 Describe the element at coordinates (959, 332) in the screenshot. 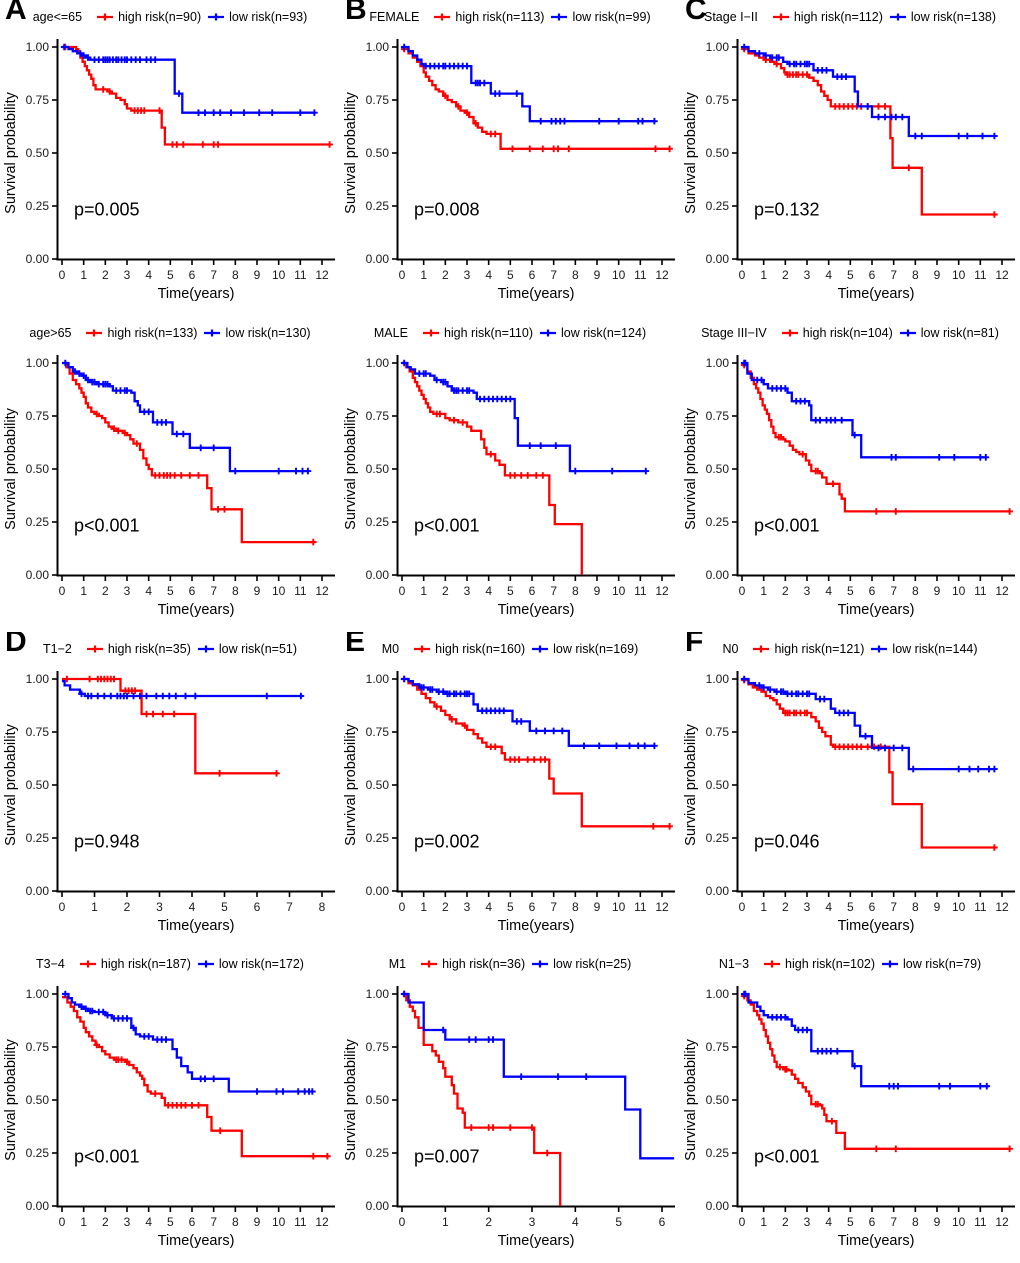

I see `legend-label: low risk(n=81)` at that location.